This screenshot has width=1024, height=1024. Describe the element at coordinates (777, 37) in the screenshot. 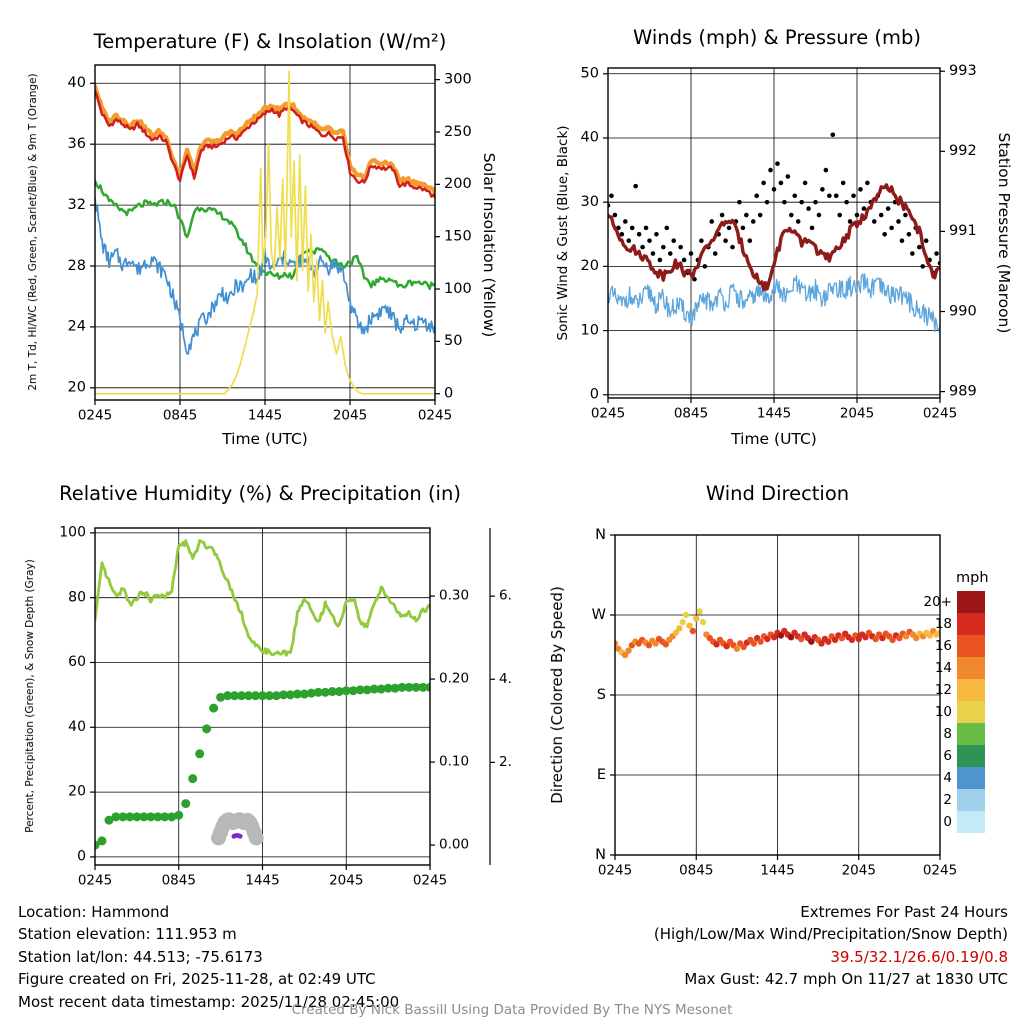

I see `winds-chart-title: Winds (mph) & Pressure (mb)` at that location.